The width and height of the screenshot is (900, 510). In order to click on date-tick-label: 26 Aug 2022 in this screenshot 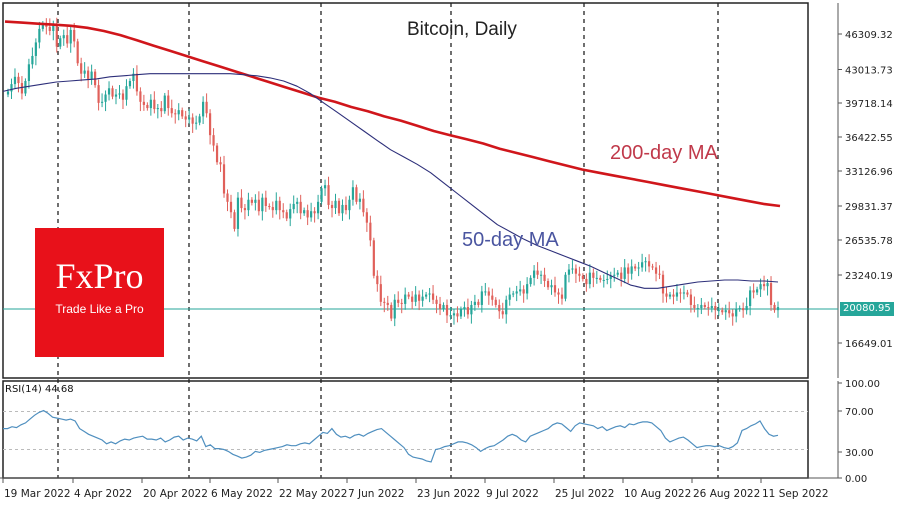, I will do `click(726, 494)`.